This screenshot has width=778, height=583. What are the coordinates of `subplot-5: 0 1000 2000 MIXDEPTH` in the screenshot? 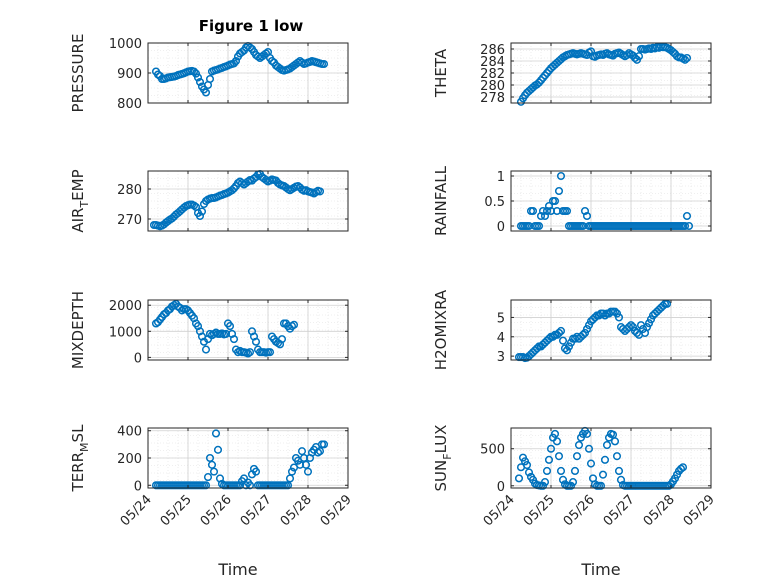 It's located at (209, 330).